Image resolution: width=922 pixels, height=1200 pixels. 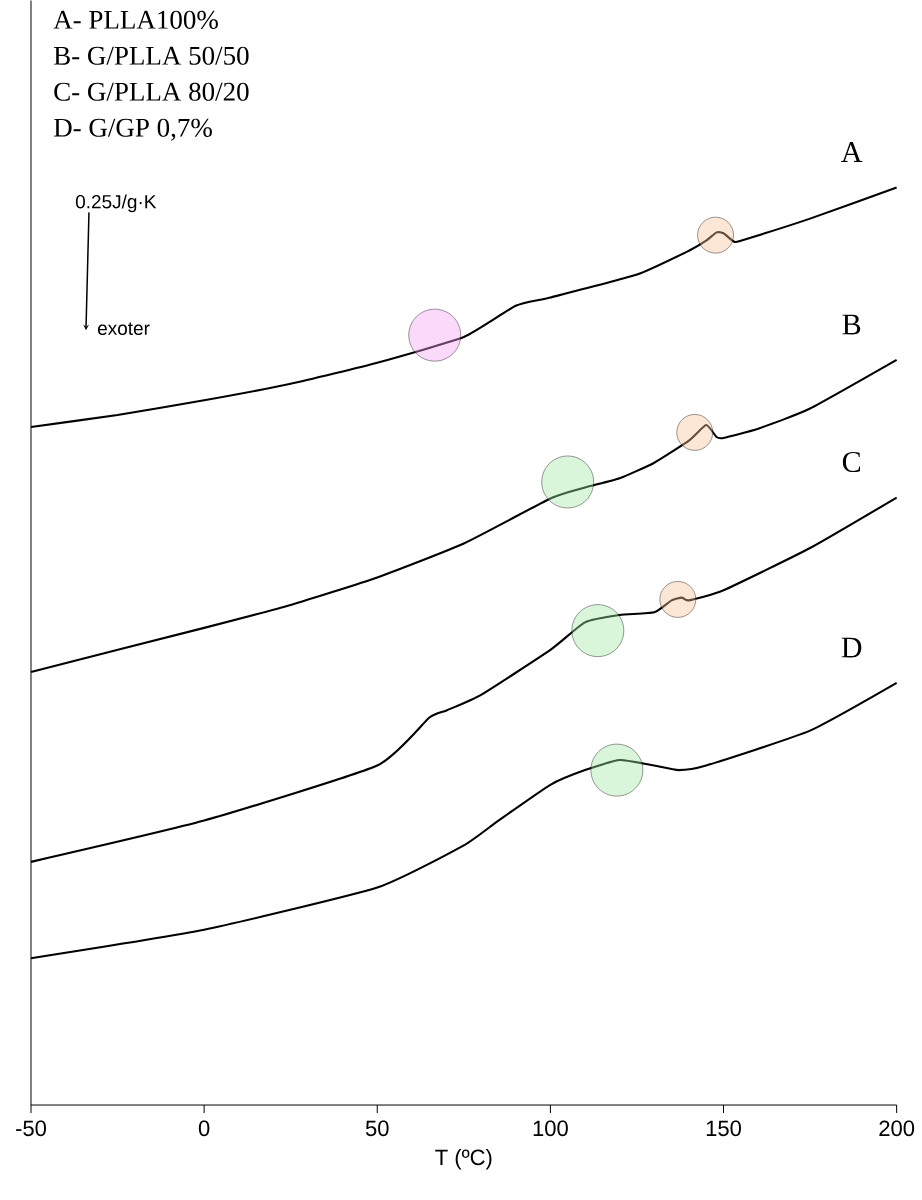 I want to click on x-tick-label: -50, so click(x=31, y=1128).